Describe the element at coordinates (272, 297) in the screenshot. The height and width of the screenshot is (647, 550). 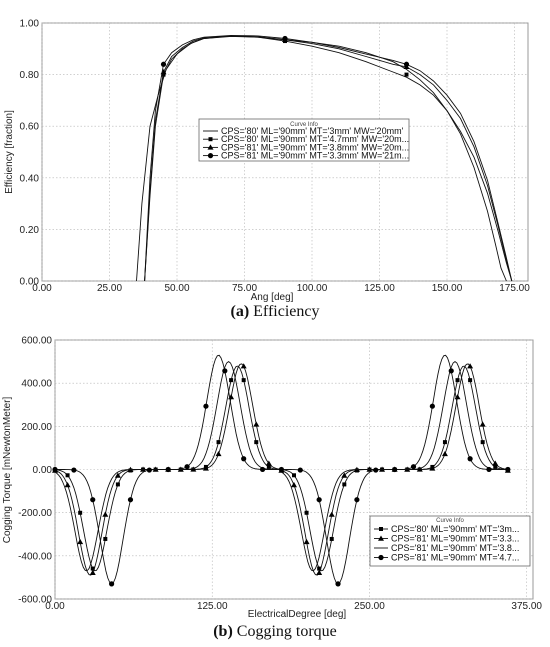
I see `x-axis-label: Ang [deg]` at that location.